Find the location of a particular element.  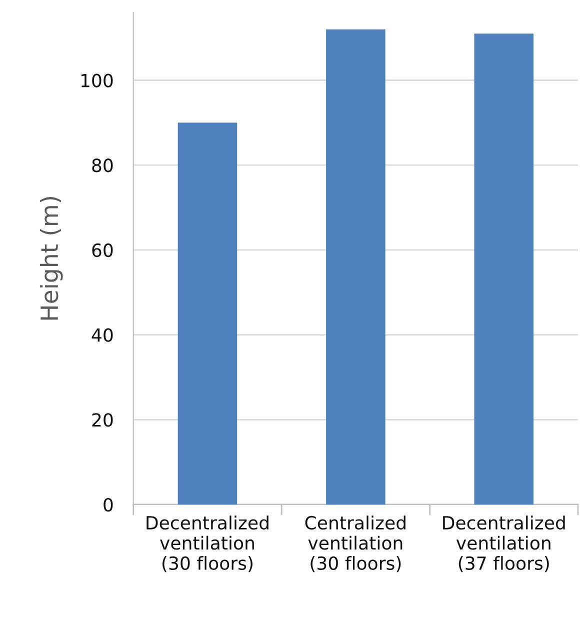

y-tick-label: 40 is located at coordinates (102, 335).